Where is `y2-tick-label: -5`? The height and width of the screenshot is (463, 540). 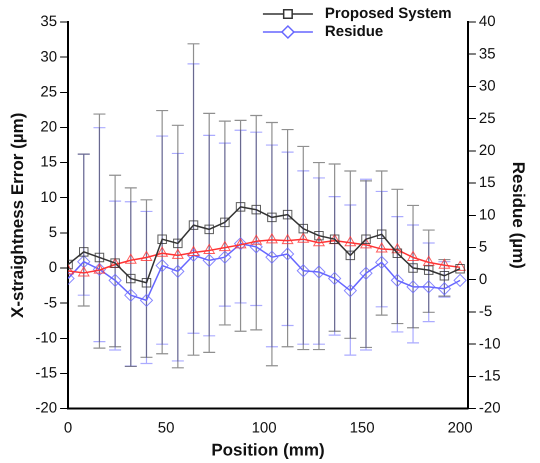
y2-tick-label: -5 is located at coordinates (485, 311).